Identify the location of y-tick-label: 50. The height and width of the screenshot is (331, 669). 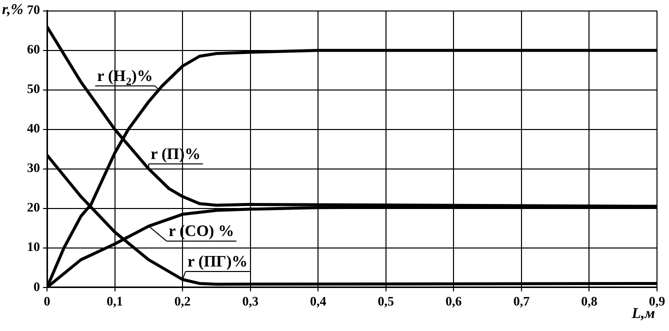
(33, 88).